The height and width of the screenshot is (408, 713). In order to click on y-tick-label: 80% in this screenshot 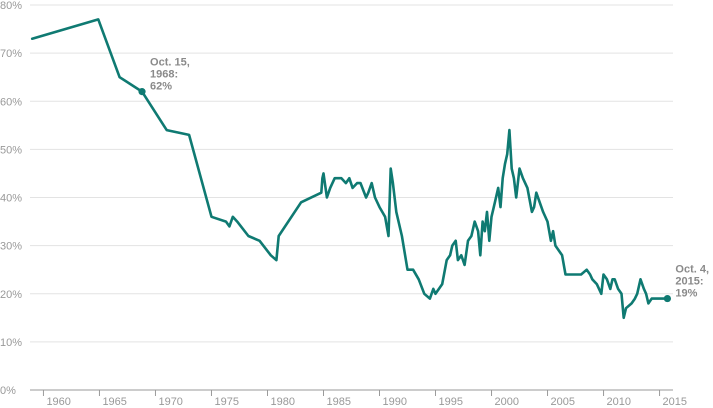, I will do `click(11, 6)`.